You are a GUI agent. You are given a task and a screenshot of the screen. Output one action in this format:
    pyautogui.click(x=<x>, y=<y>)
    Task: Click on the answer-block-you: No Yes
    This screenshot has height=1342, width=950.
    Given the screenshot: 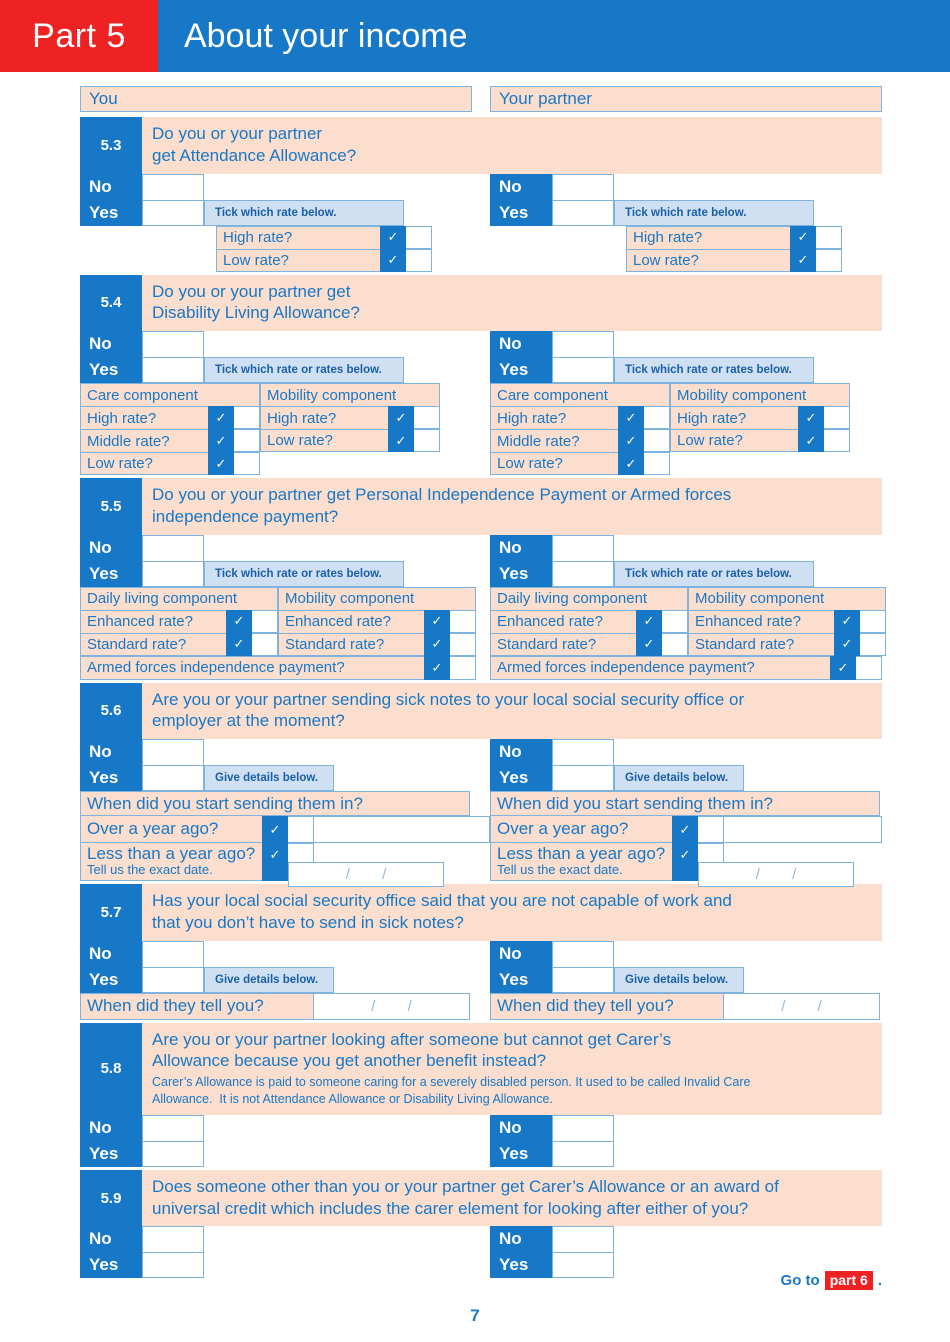 What is the action you would take?
    pyautogui.click(x=285, y=1140)
    